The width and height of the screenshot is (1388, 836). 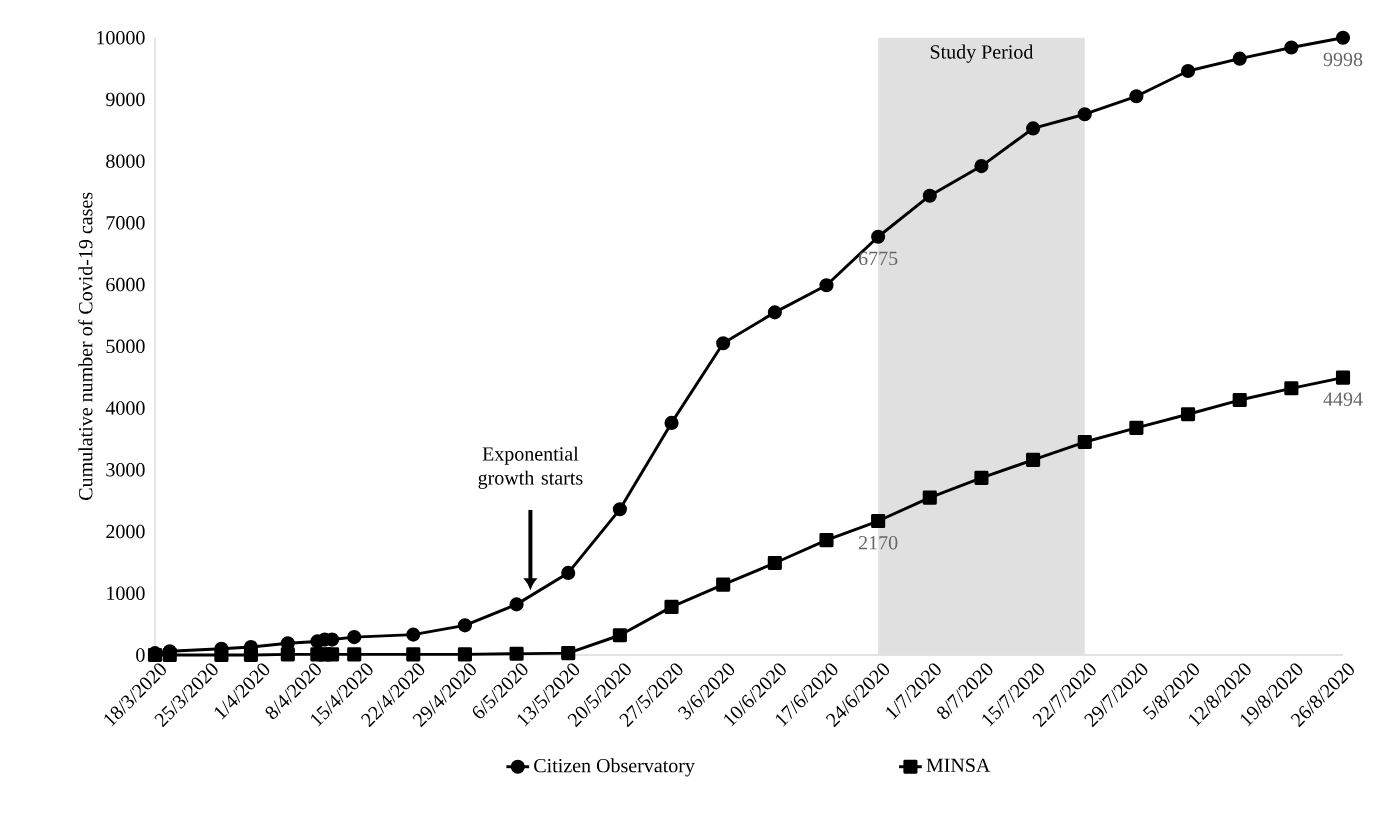 What do you see at coordinates (982, 53) in the screenshot?
I see `band-label: Study Period` at bounding box center [982, 53].